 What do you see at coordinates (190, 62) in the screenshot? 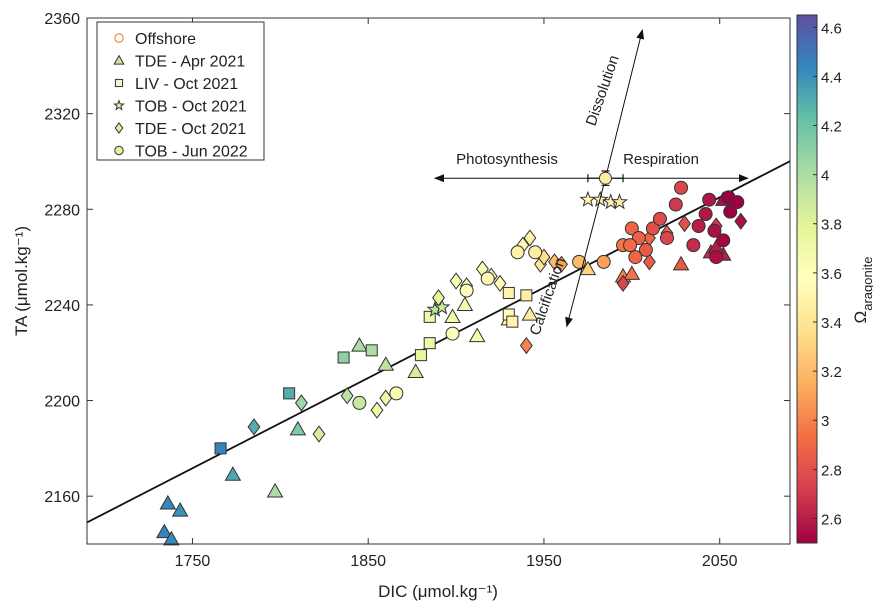
I see `legend-entry-label: TDE - Apr 2021` at bounding box center [190, 62].